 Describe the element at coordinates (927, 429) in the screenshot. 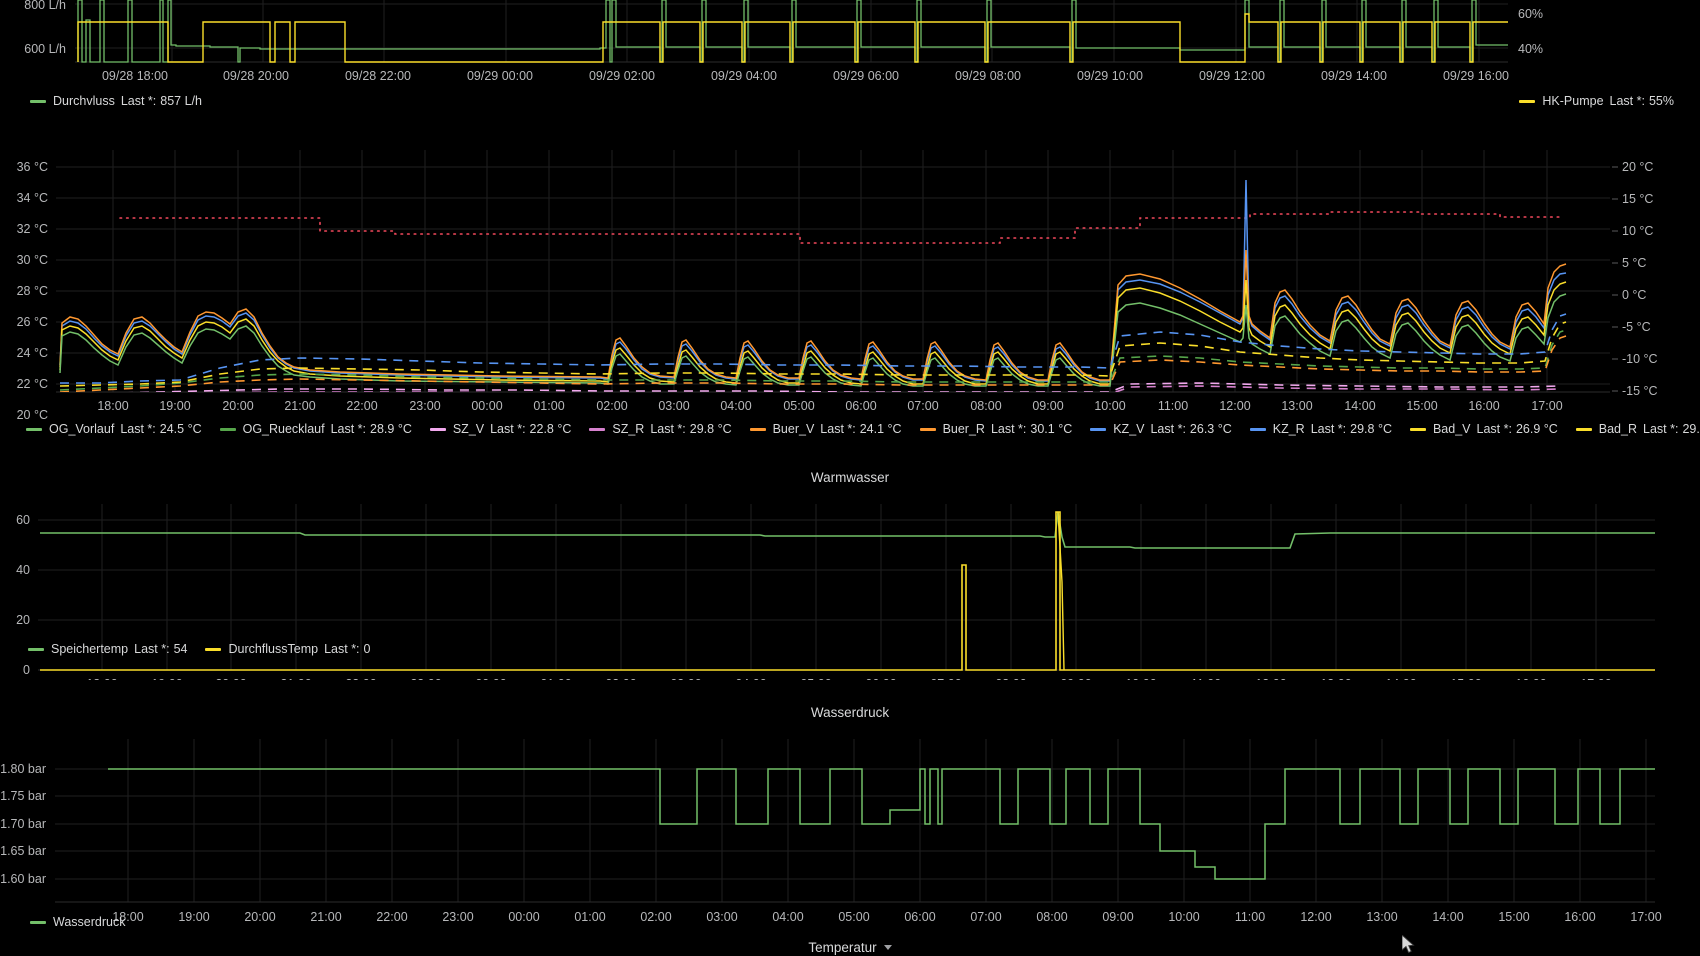

I see `legend-swatch-buer-r` at that location.